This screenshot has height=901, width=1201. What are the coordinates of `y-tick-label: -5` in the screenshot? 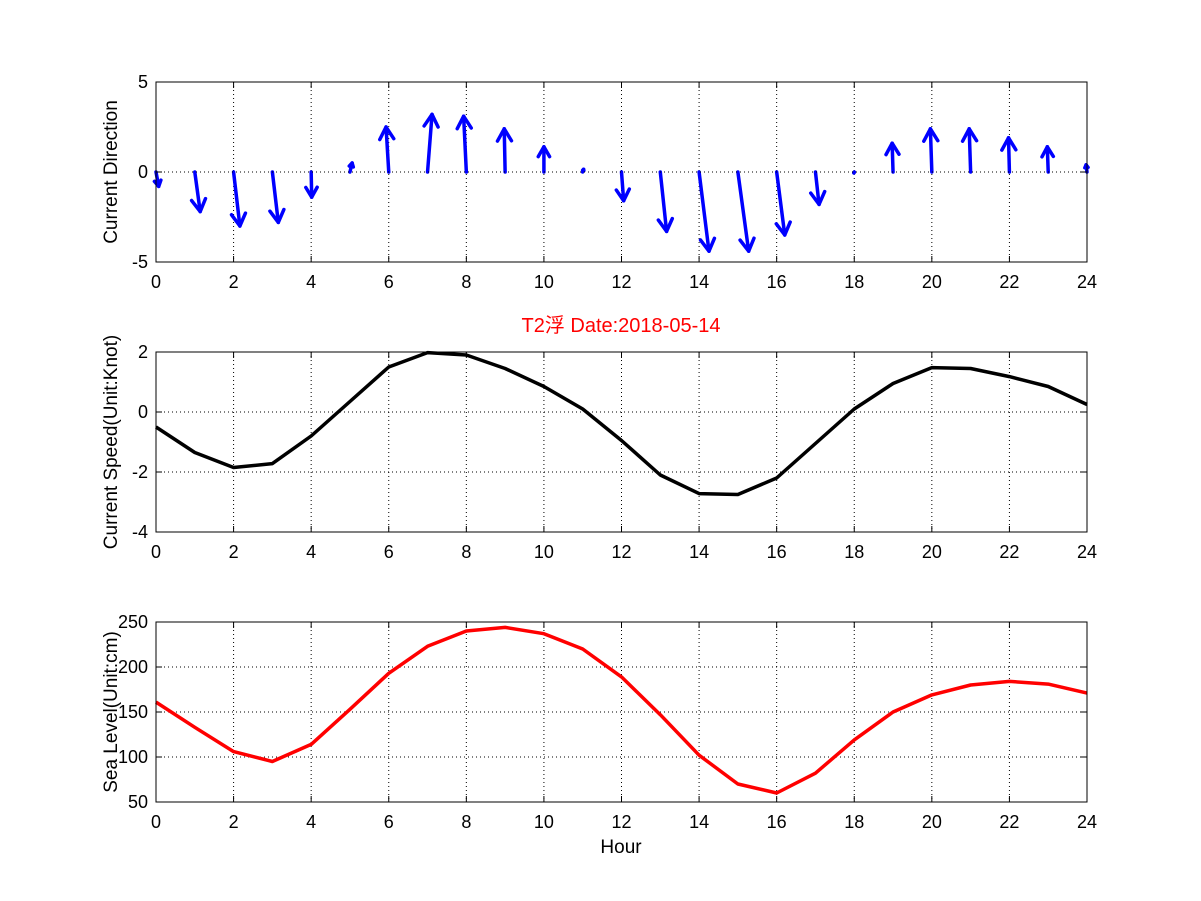 It's located at (140, 262).